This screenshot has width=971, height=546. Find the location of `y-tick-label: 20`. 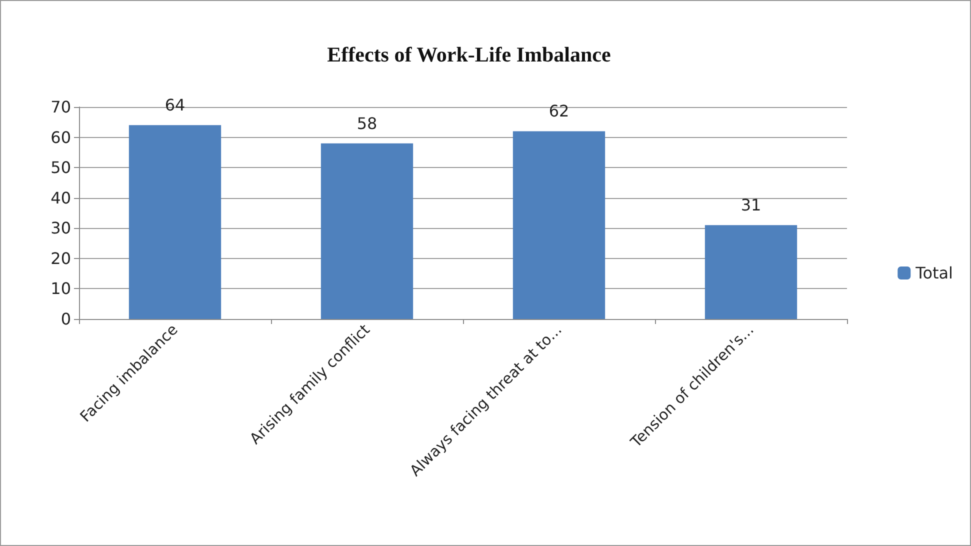

y-tick-label: 20 is located at coordinates (60, 258).